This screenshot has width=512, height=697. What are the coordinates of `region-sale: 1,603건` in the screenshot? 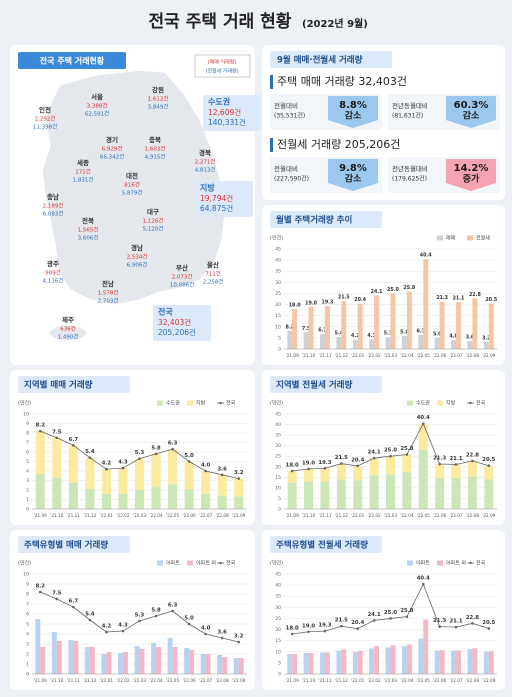 It's located at (155, 149).